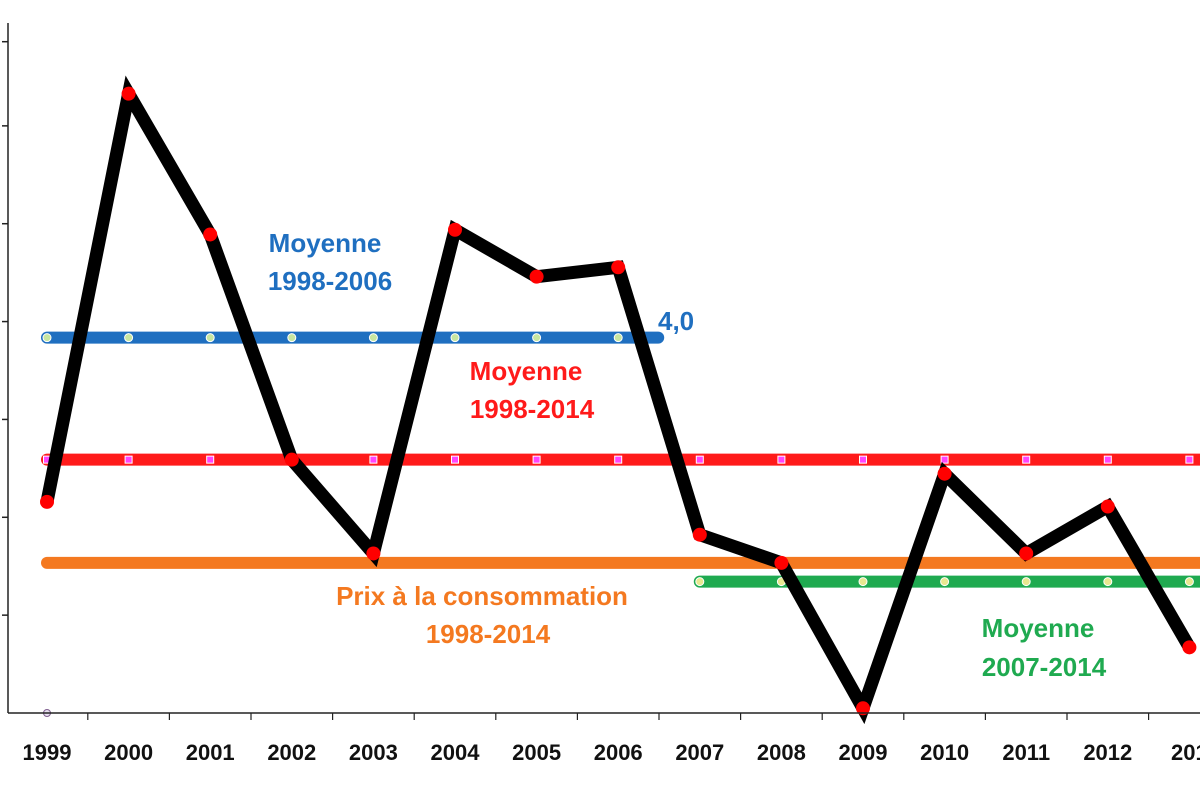 The height and width of the screenshot is (800, 1200). Describe the element at coordinates (676, 321) in the screenshot. I see `label-avg-1998-2006-value: 4,0` at that location.